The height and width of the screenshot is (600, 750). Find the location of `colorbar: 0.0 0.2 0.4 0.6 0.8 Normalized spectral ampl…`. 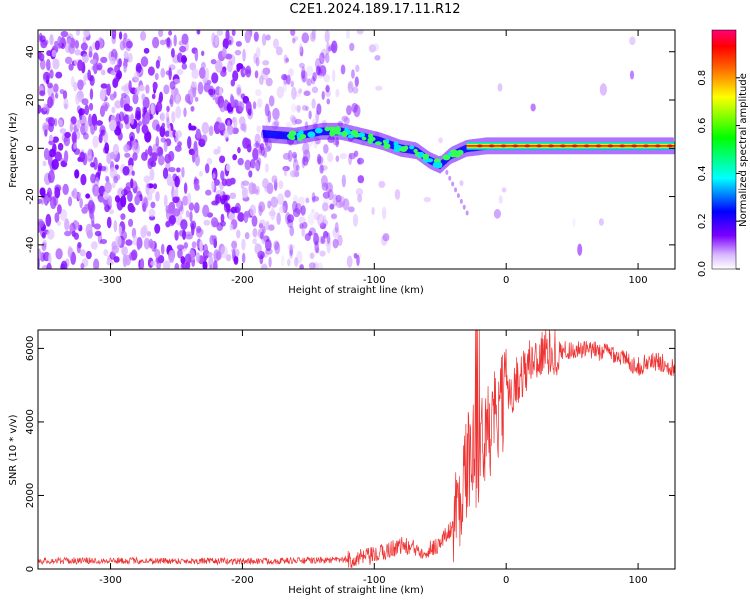

colorbar: 0.0 0.2 0.4 0.6 0.8 Normalized spectral ampl… is located at coordinates (723, 153).